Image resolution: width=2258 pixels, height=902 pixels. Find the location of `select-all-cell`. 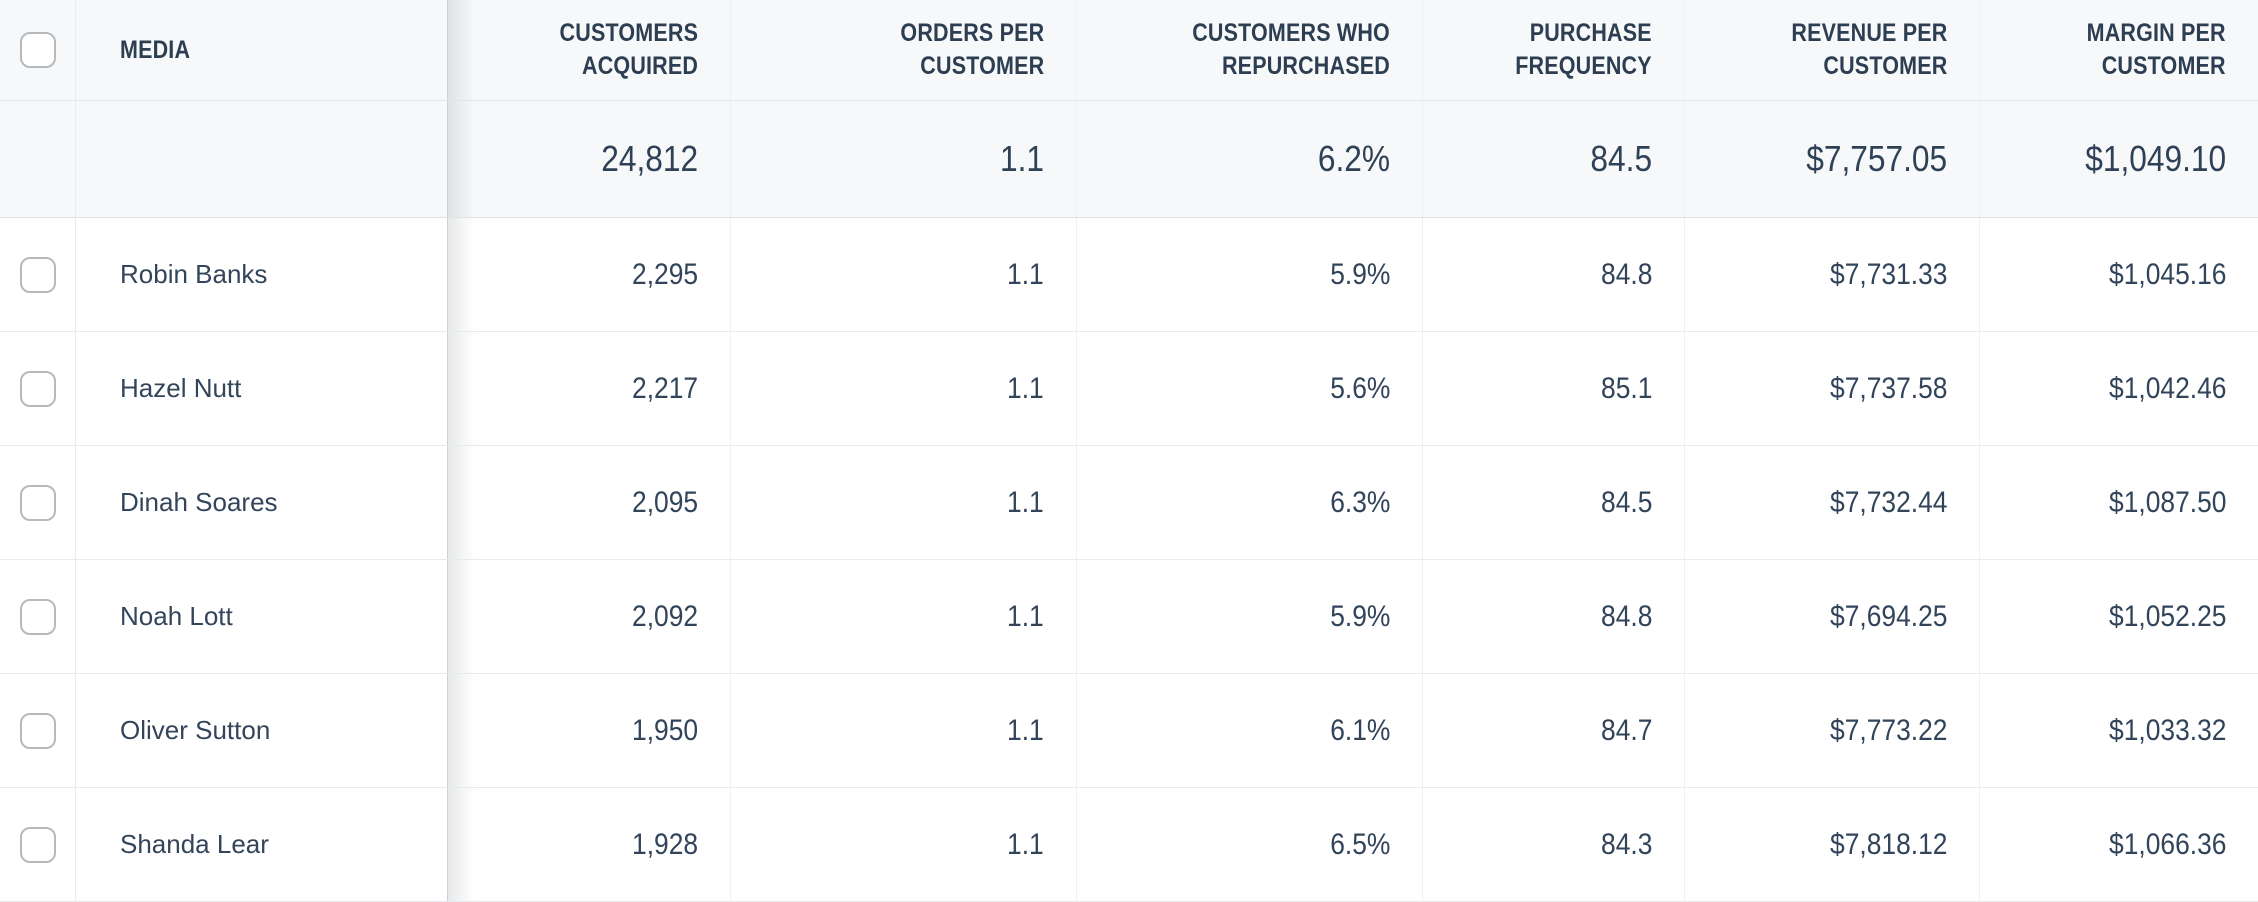

select-all-cell is located at coordinates (38, 50).